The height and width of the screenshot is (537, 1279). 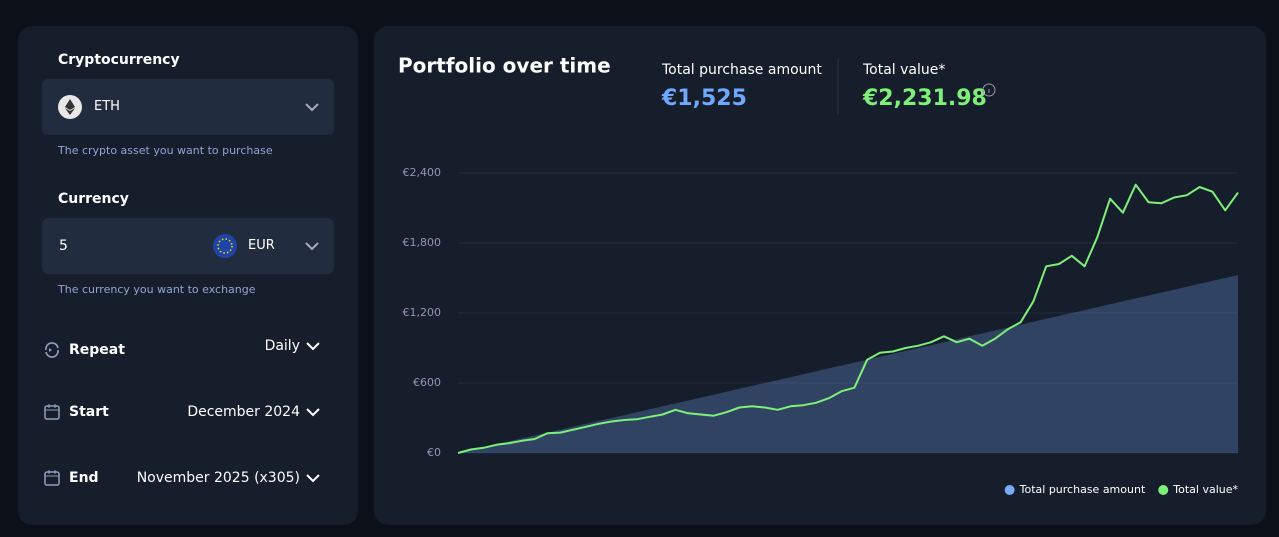 What do you see at coordinates (188, 107) in the screenshot?
I see `crypto-select: ETH` at bounding box center [188, 107].